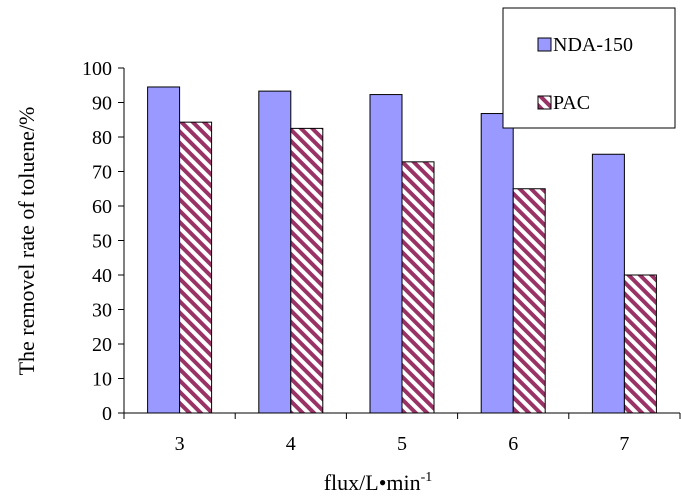 The height and width of the screenshot is (500, 681). I want to click on legend-label-pac: PAC, so click(571, 103).